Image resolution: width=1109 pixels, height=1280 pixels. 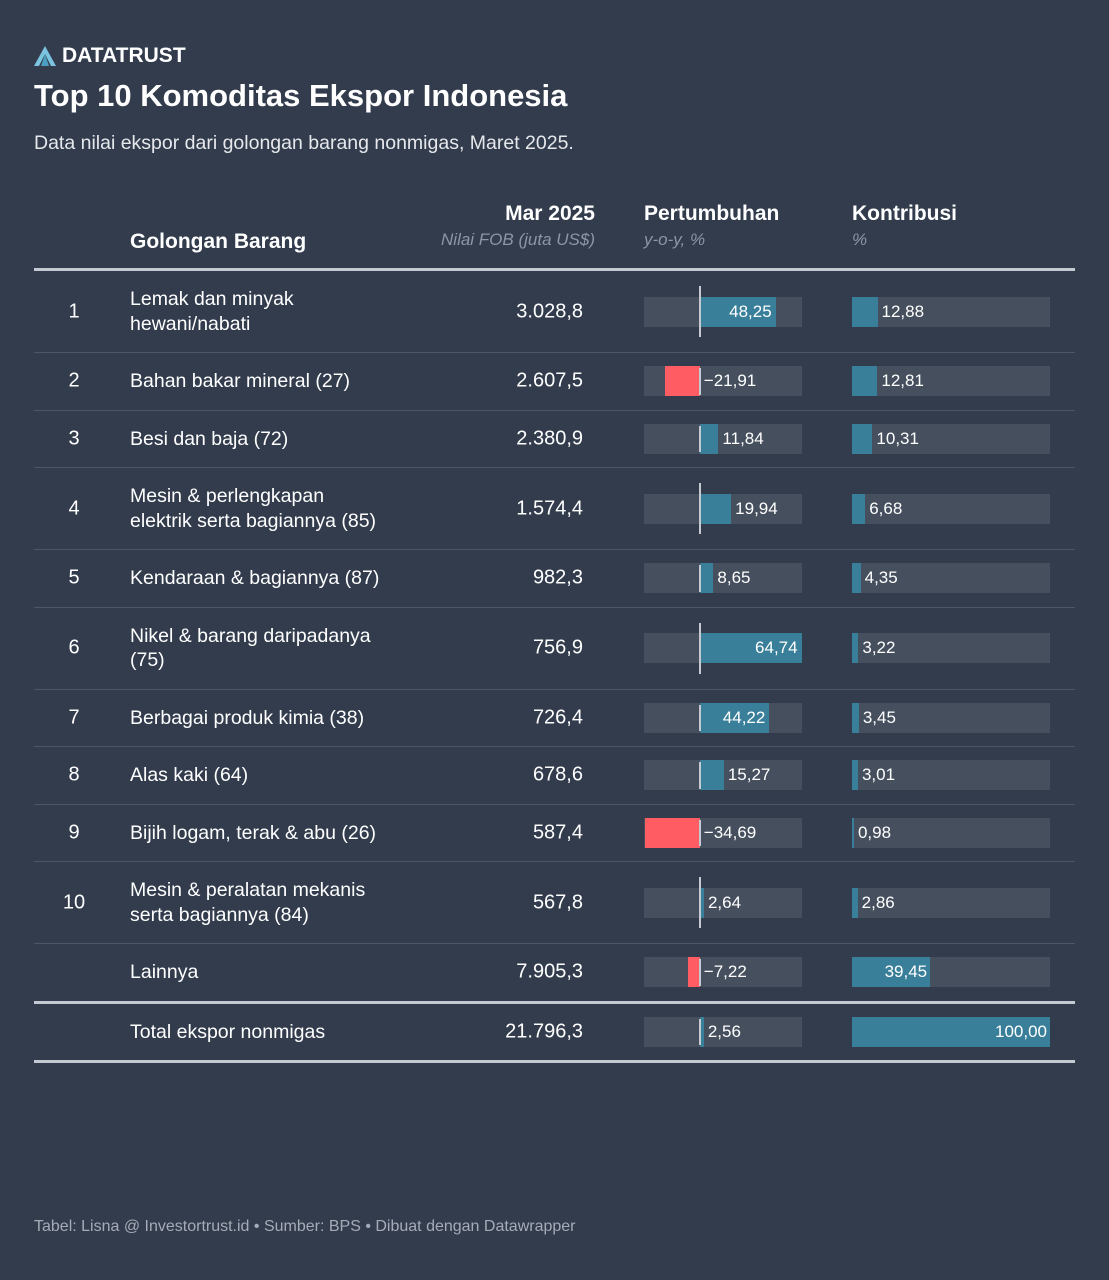 I want to click on table-row: 3 Besi dan baja (72) 2.380,9 11,84 10,31, so click(x=554, y=439).